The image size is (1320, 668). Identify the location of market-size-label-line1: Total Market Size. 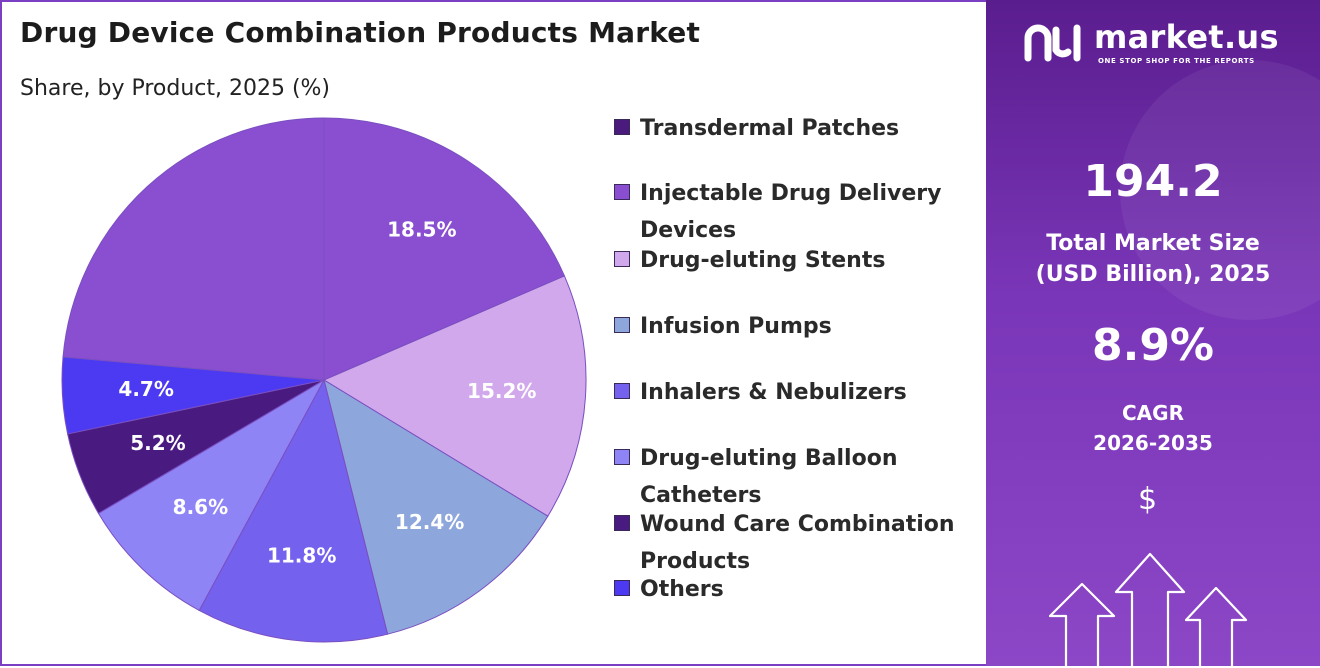
(1153, 243).